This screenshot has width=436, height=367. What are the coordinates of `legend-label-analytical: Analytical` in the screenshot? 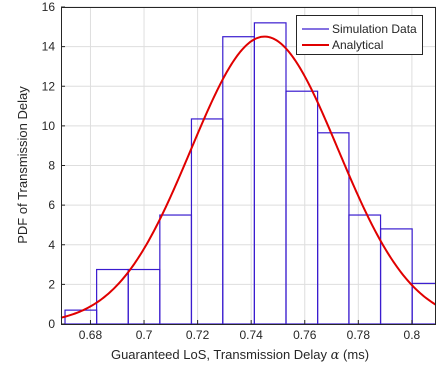 It's located at (357, 45).